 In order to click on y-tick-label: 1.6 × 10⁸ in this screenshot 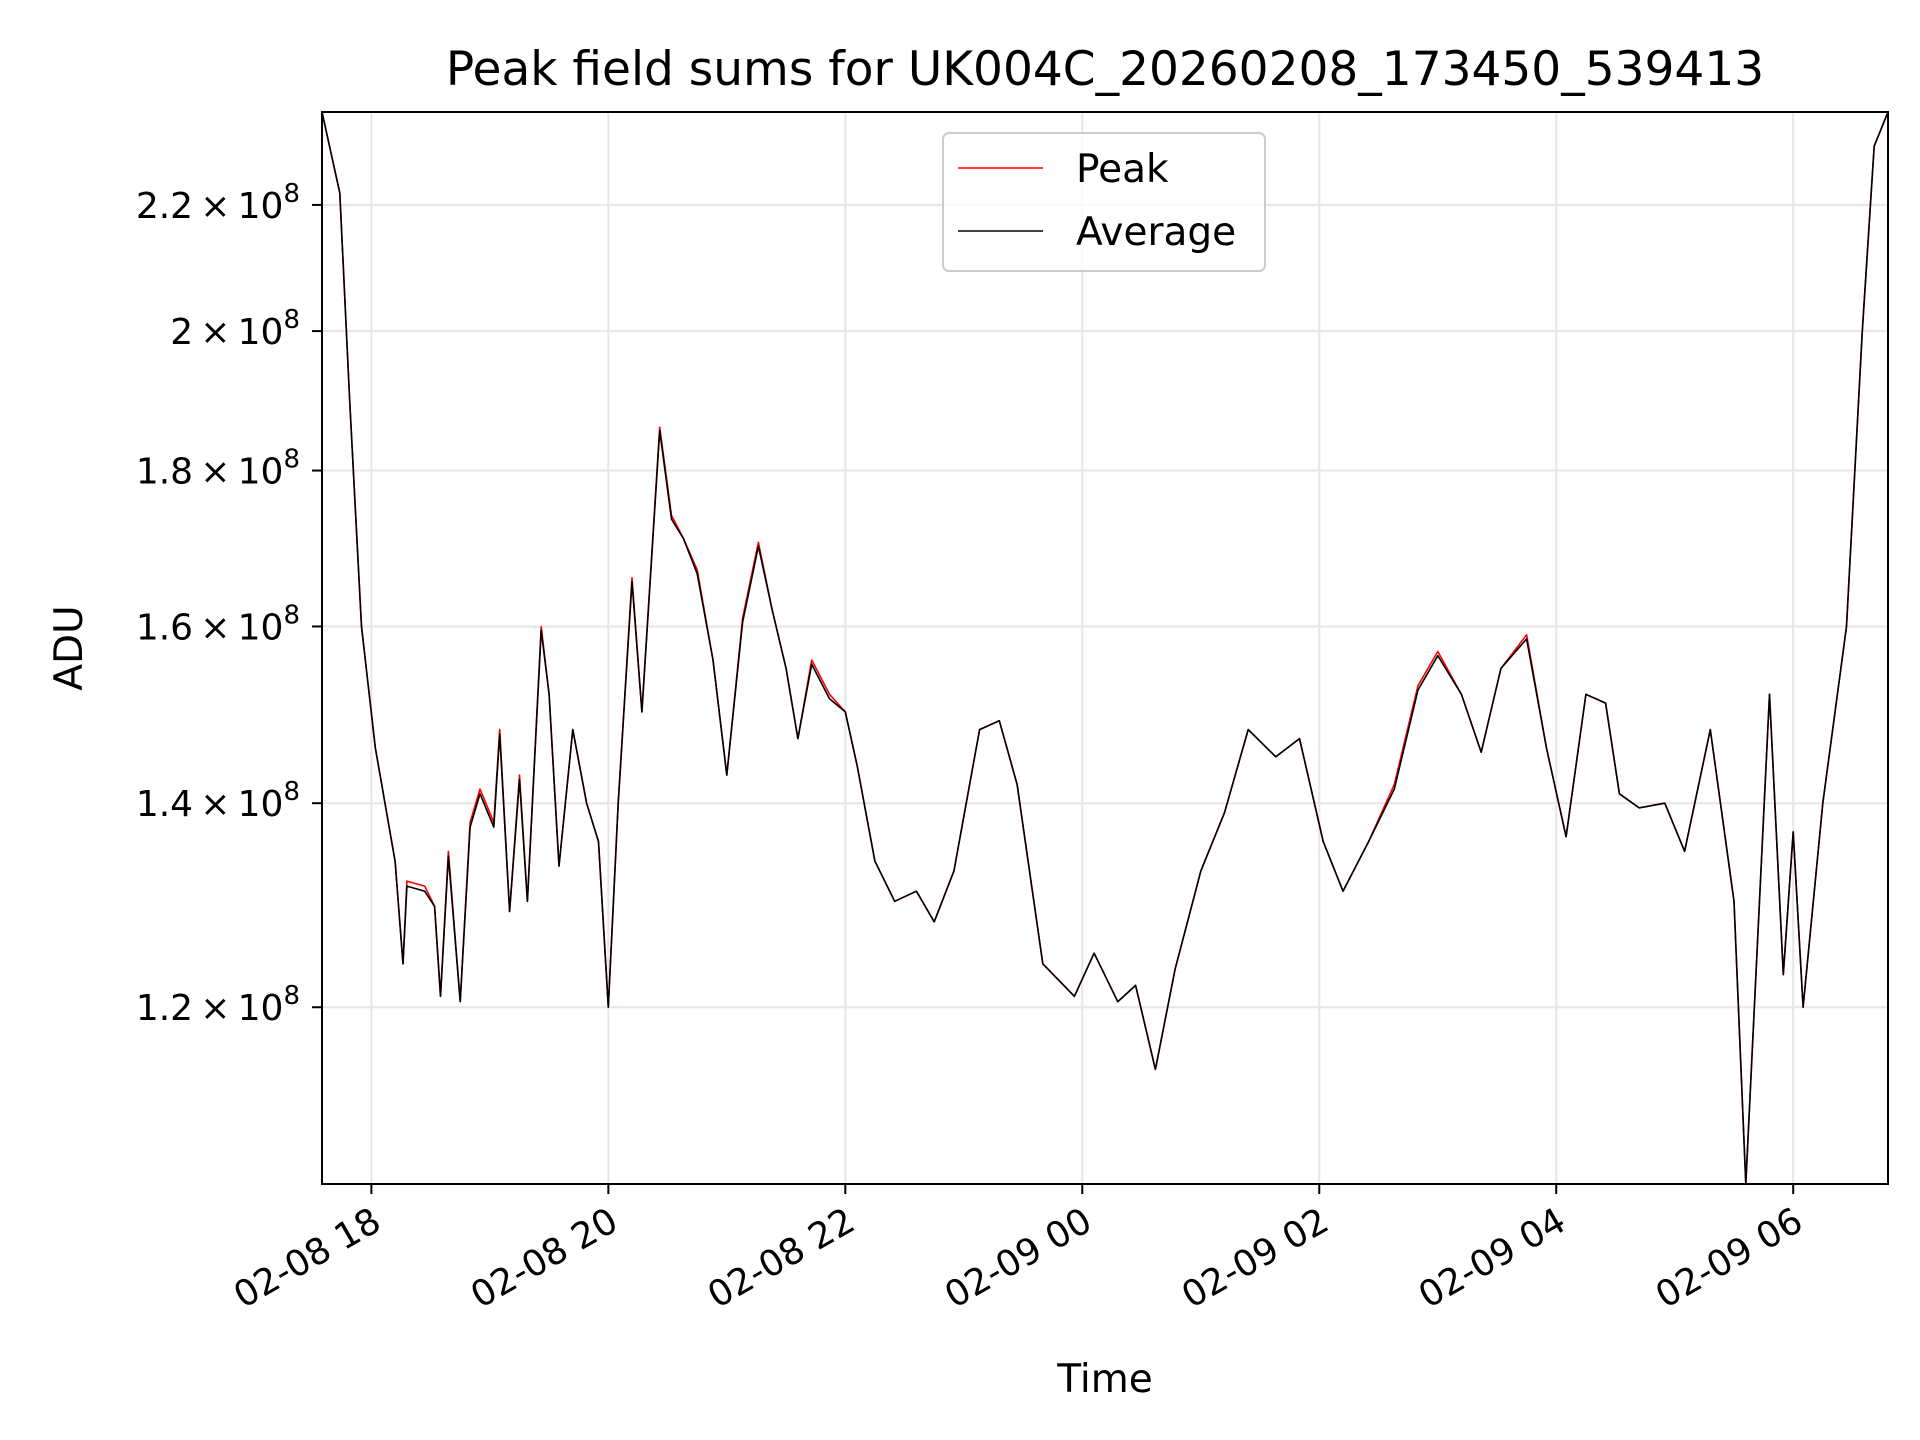, I will do `click(218, 624)`.